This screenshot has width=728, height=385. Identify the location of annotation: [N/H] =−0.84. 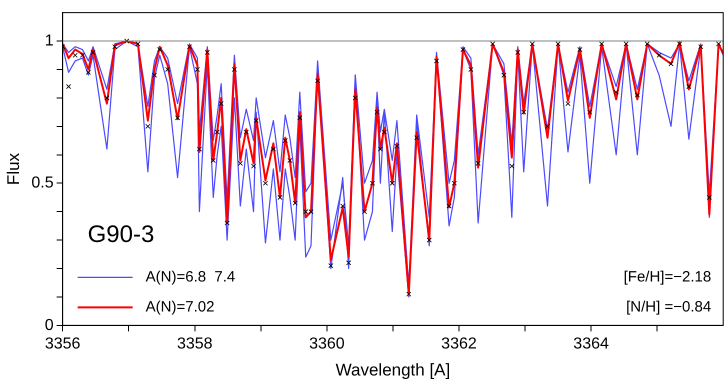
(669, 307).